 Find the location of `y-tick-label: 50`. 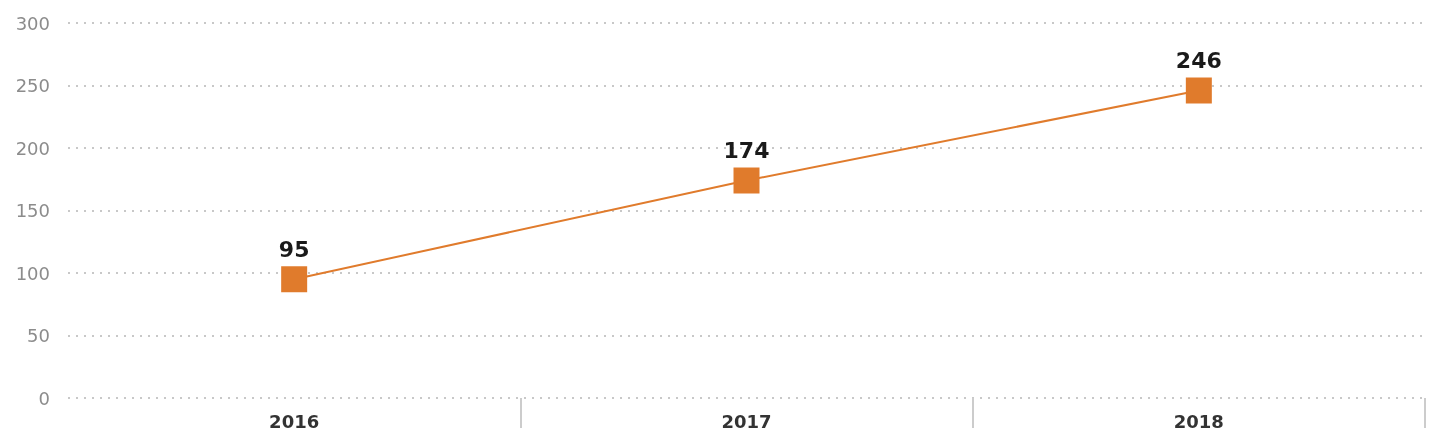

y-tick-label: 50 is located at coordinates (38, 335).